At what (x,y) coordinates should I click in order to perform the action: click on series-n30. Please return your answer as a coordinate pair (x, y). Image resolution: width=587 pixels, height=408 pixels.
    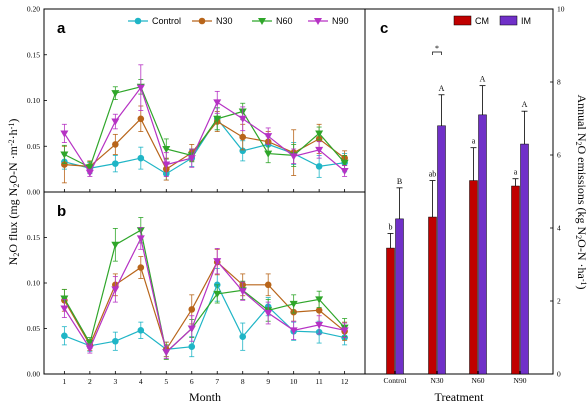
    Looking at the image, I should click on (204, 303).